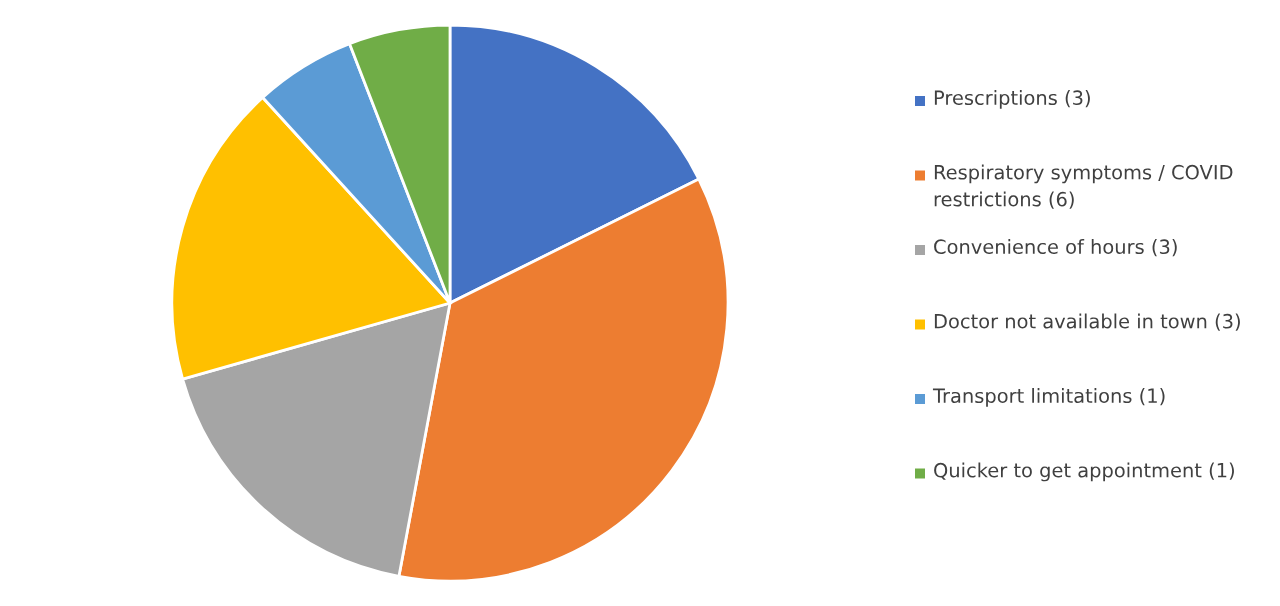 This screenshot has width=1280, height=606. Describe the element at coordinates (1083, 186) in the screenshot. I see `legend-label: Respiratory symptoms / COVID restrictions (6)` at that location.